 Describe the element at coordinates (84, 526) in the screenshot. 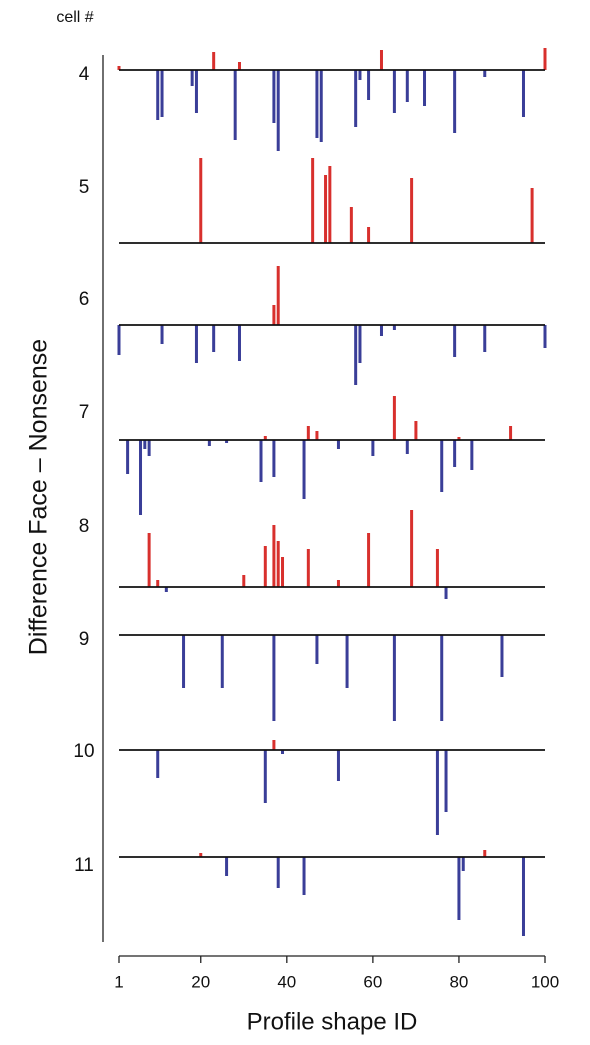

I see `panel-label: 8` at that location.